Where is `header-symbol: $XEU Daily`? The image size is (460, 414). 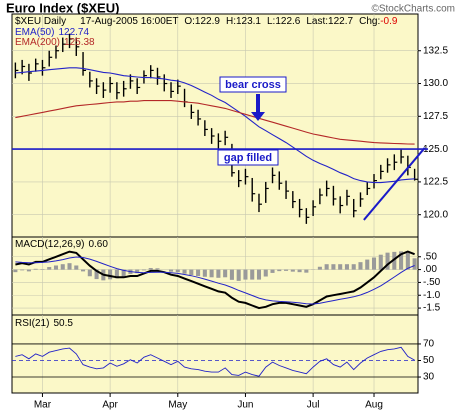
header-symbol: $XEU Daily is located at coordinates (40, 21).